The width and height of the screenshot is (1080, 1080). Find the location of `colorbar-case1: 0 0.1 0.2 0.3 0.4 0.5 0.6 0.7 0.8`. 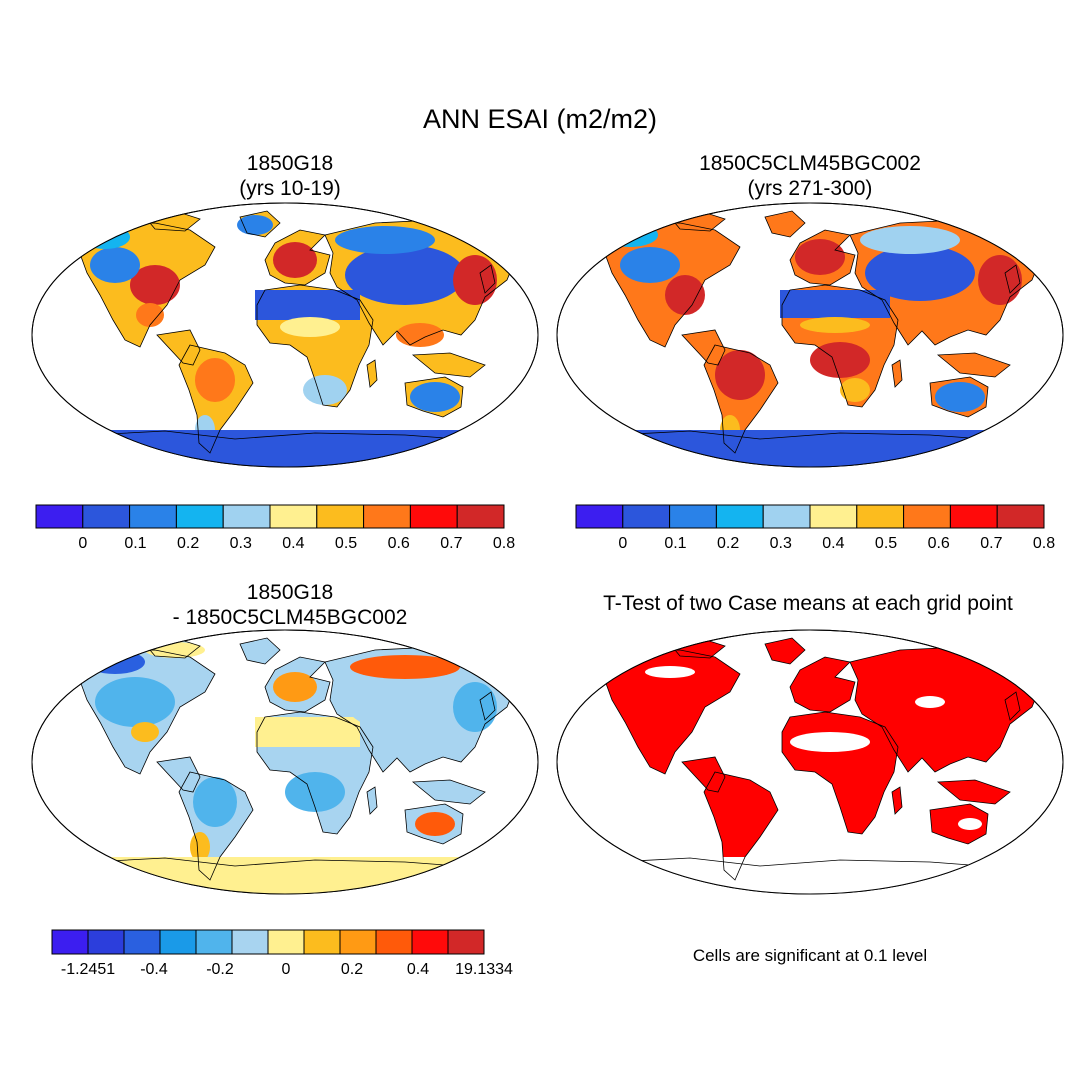

colorbar-case1: 0 0.1 0.2 0.3 0.4 0.5 0.6 0.7 0.8 is located at coordinates (275, 528).